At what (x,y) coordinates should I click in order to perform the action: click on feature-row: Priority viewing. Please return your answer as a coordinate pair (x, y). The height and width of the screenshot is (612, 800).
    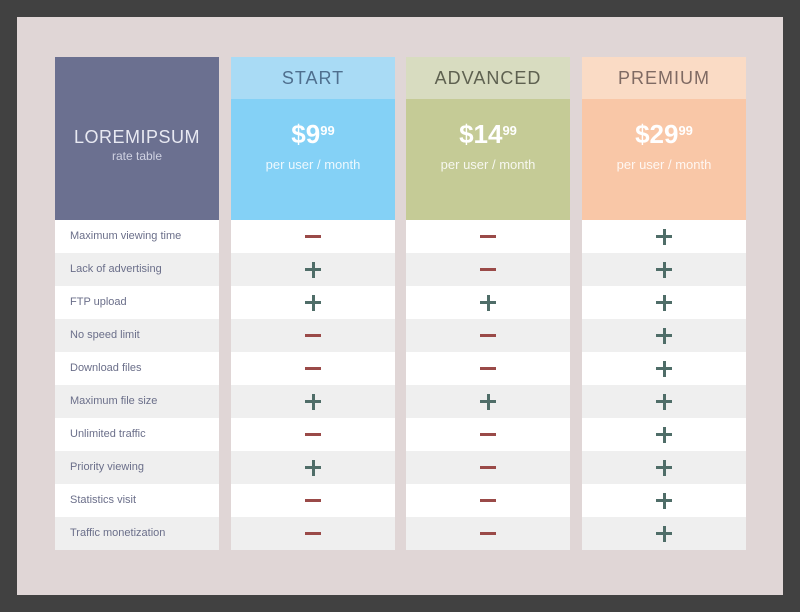
    Looking at the image, I should click on (137, 467).